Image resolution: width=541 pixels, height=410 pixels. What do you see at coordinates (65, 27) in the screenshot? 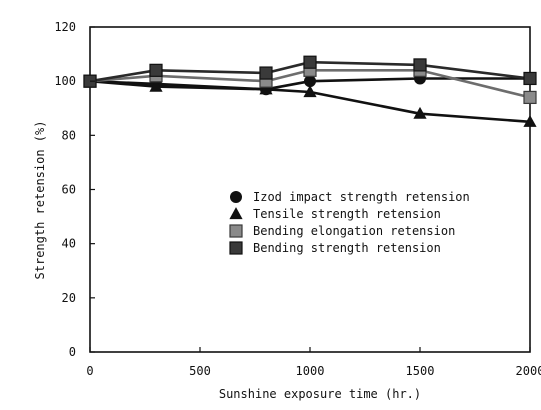
I see `y-tick-label: 120` at bounding box center [65, 27].